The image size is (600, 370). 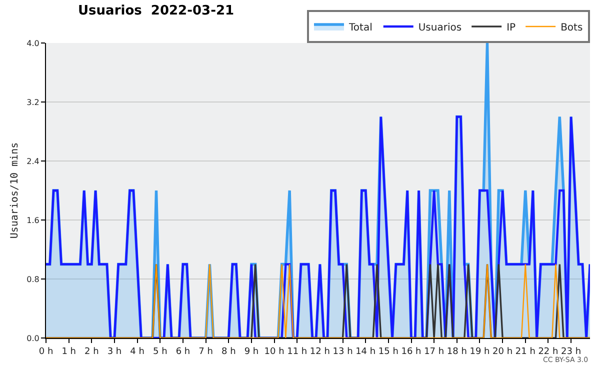 What do you see at coordinates (251, 351) in the screenshot?
I see `x-tick-label: 9 h` at bounding box center [251, 351].